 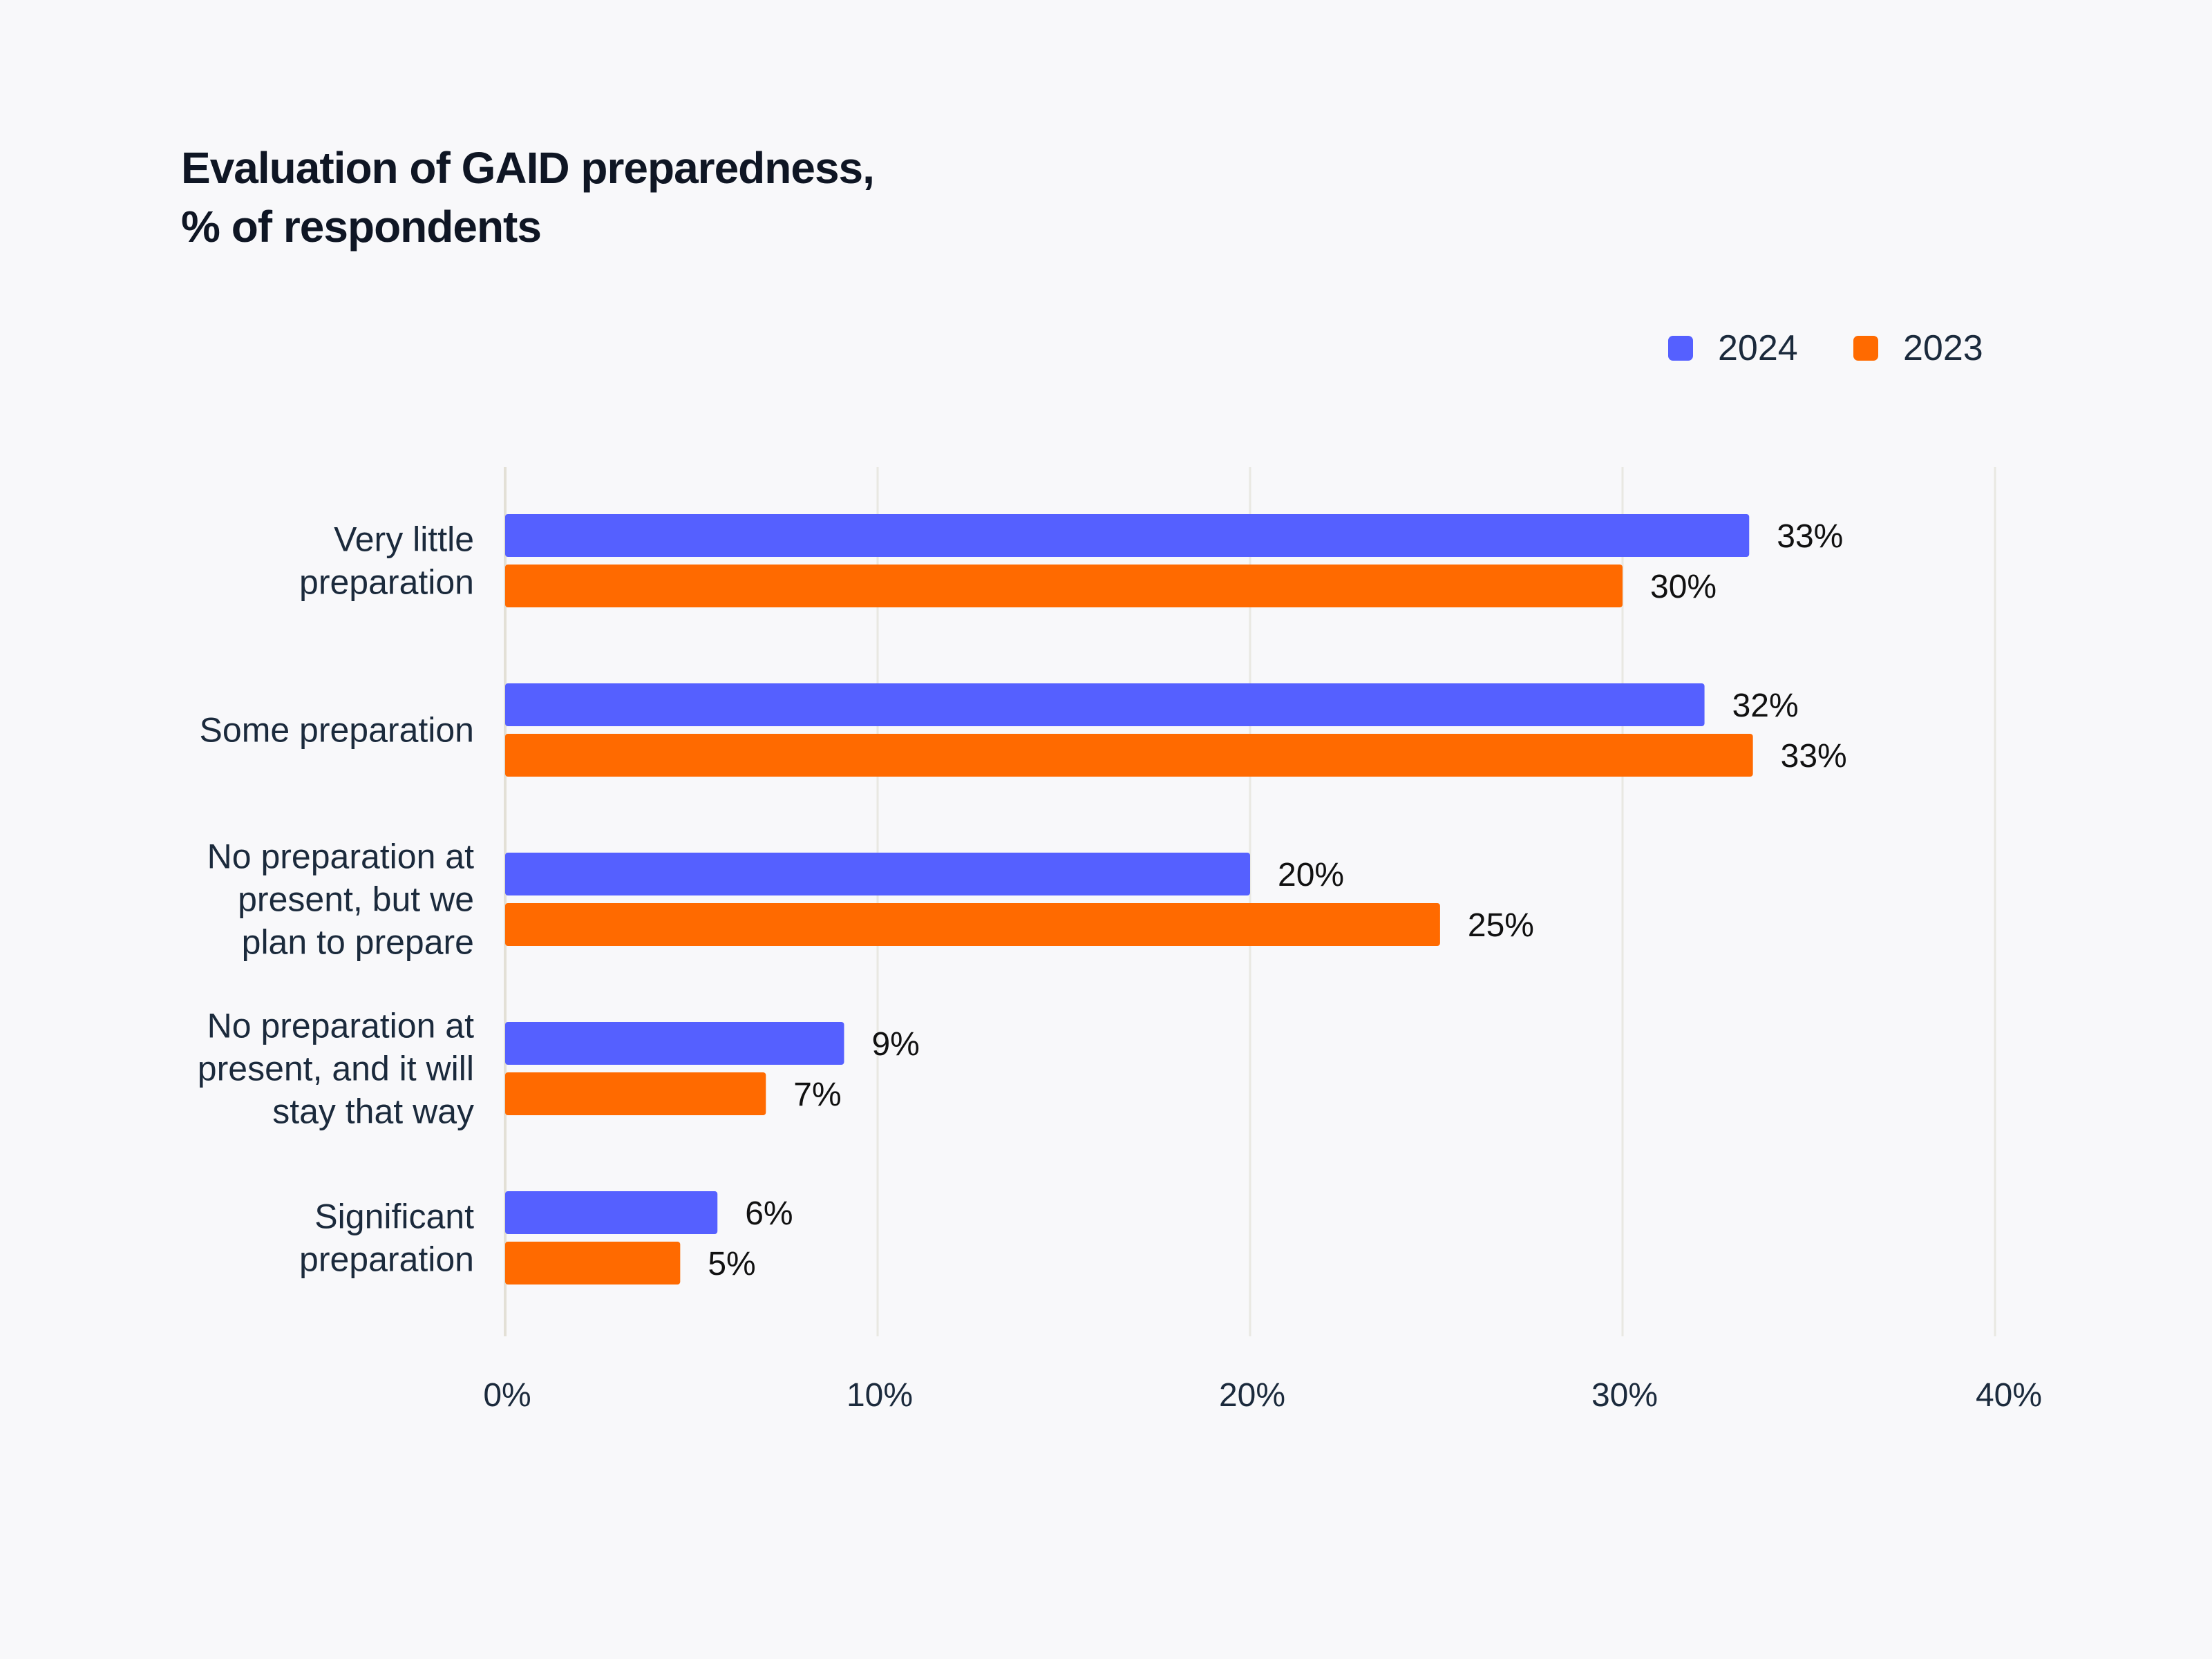 What do you see at coordinates (336, 1069) in the screenshot?
I see `category-label: present, and it will` at bounding box center [336, 1069].